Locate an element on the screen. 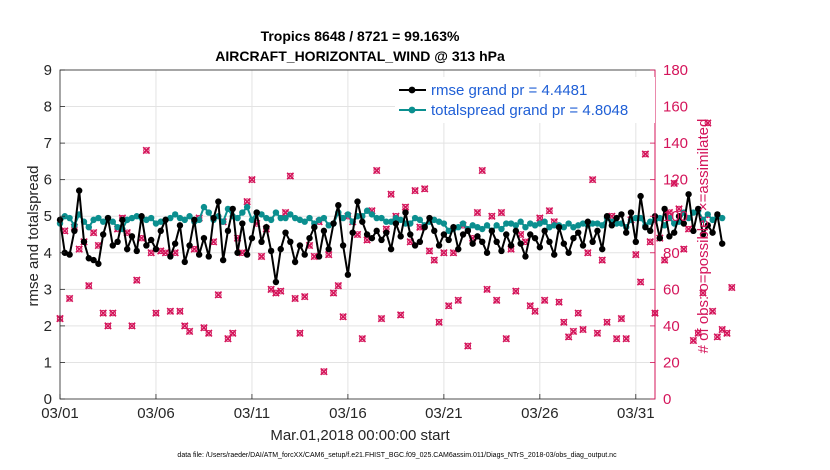 The image size is (830, 470). left-y-tick-label: 9 is located at coordinates (48, 70).